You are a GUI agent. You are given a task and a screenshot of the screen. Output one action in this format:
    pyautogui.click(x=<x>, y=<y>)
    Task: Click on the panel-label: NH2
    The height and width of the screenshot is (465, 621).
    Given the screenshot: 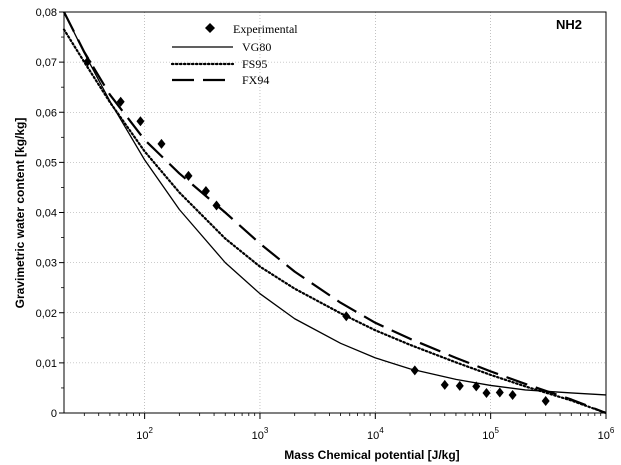 What is the action you would take?
    pyautogui.click(x=569, y=24)
    